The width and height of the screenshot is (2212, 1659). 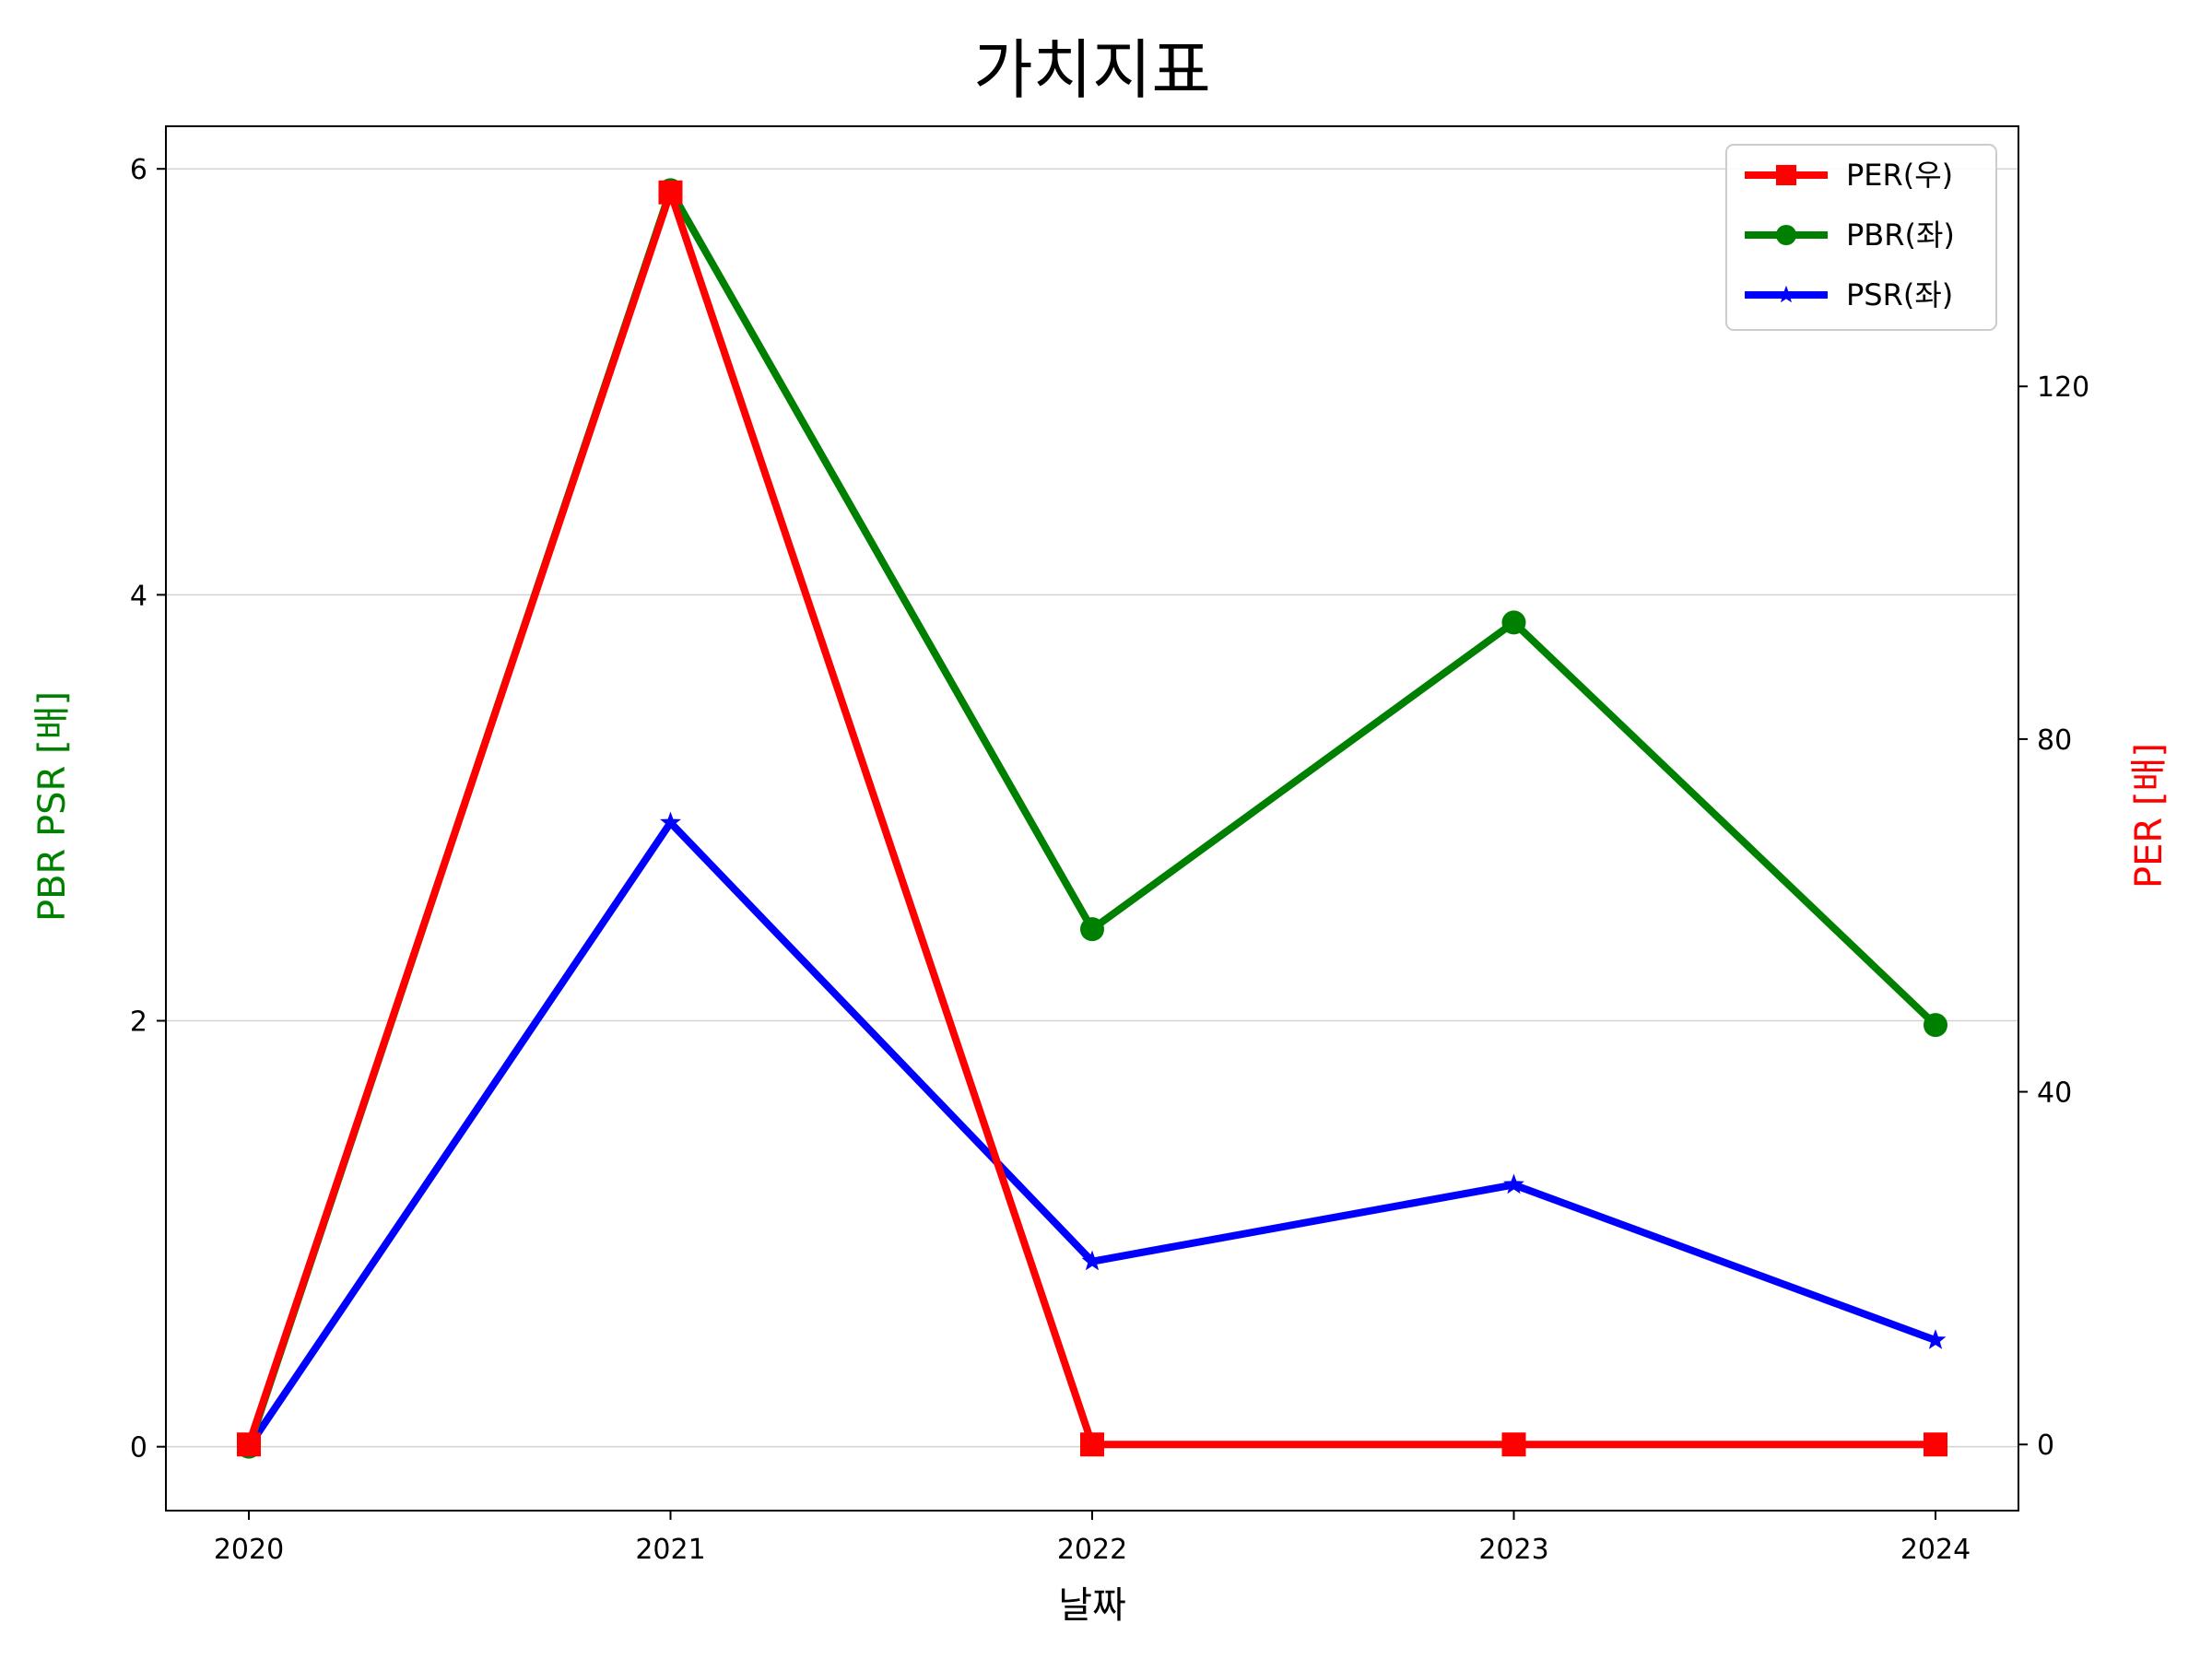 What do you see at coordinates (2054, 740) in the screenshot?
I see `y-right-tick-label: 80` at bounding box center [2054, 740].